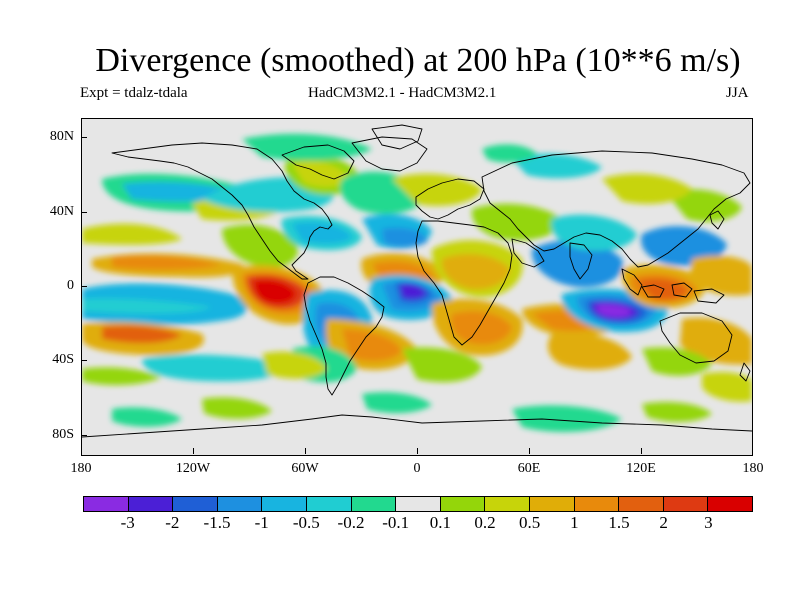 This screenshot has width=800, height=600. I want to click on experiment-label: Expt = tdalz-tdala, so click(134, 93).